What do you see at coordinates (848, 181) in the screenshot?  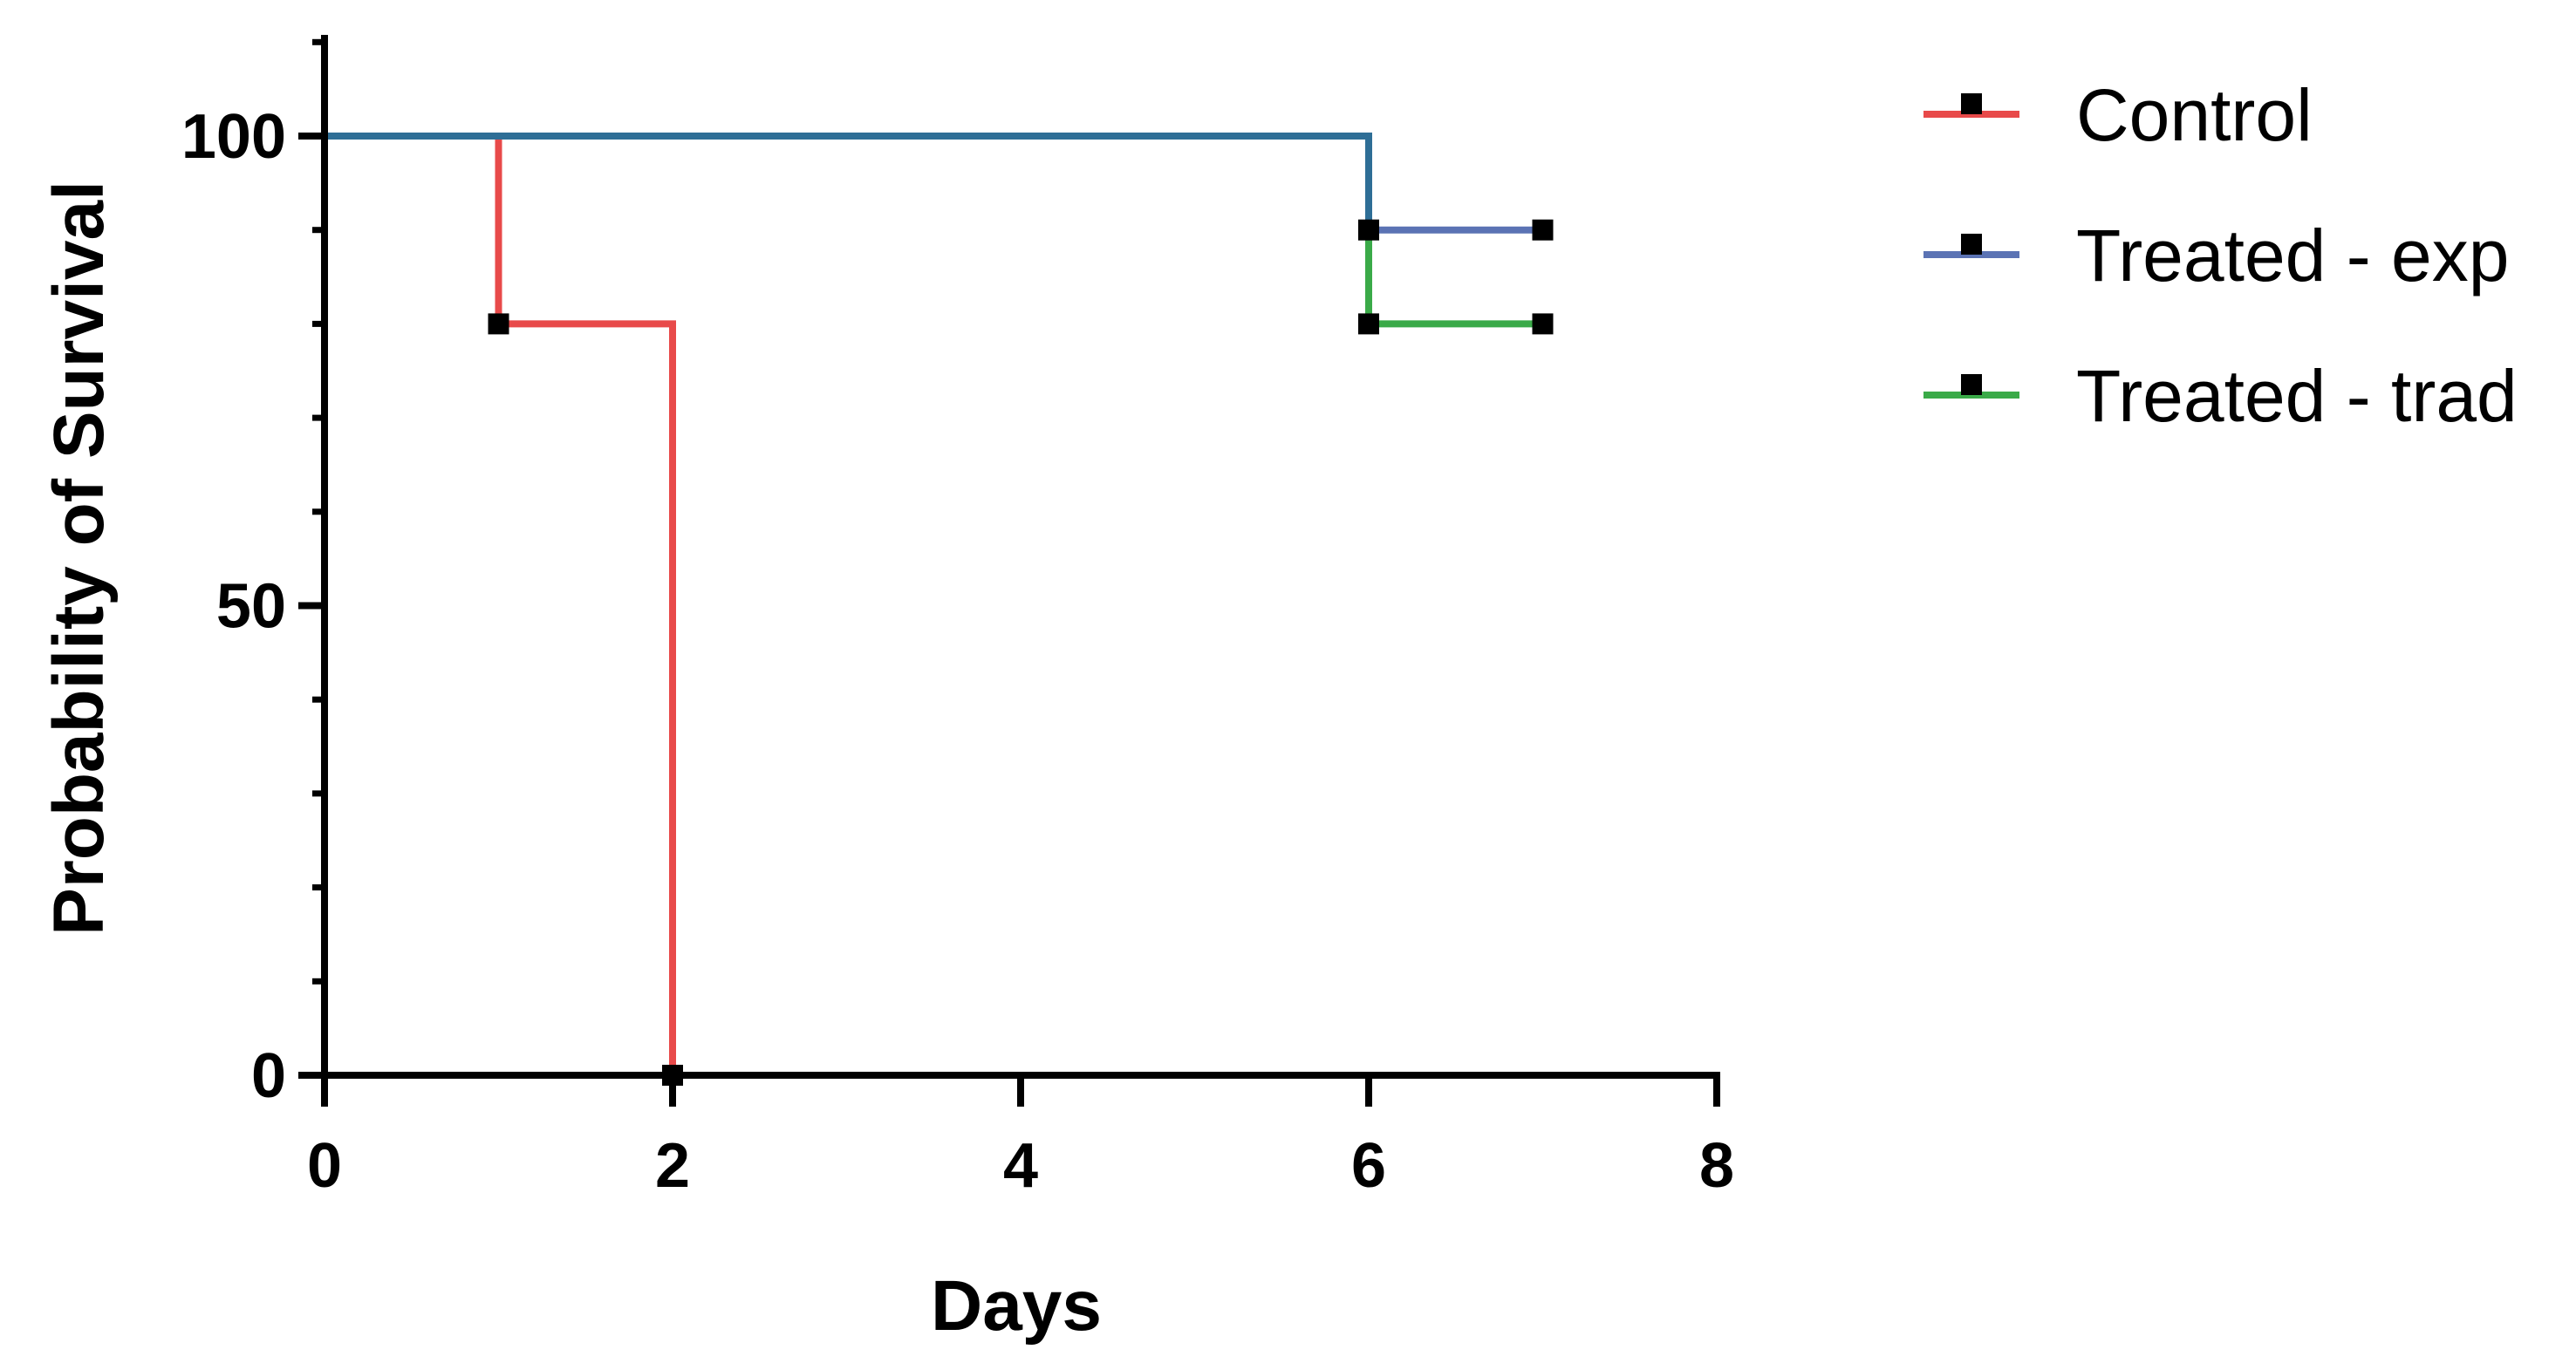 I see `series-line-overlap` at bounding box center [848, 181].